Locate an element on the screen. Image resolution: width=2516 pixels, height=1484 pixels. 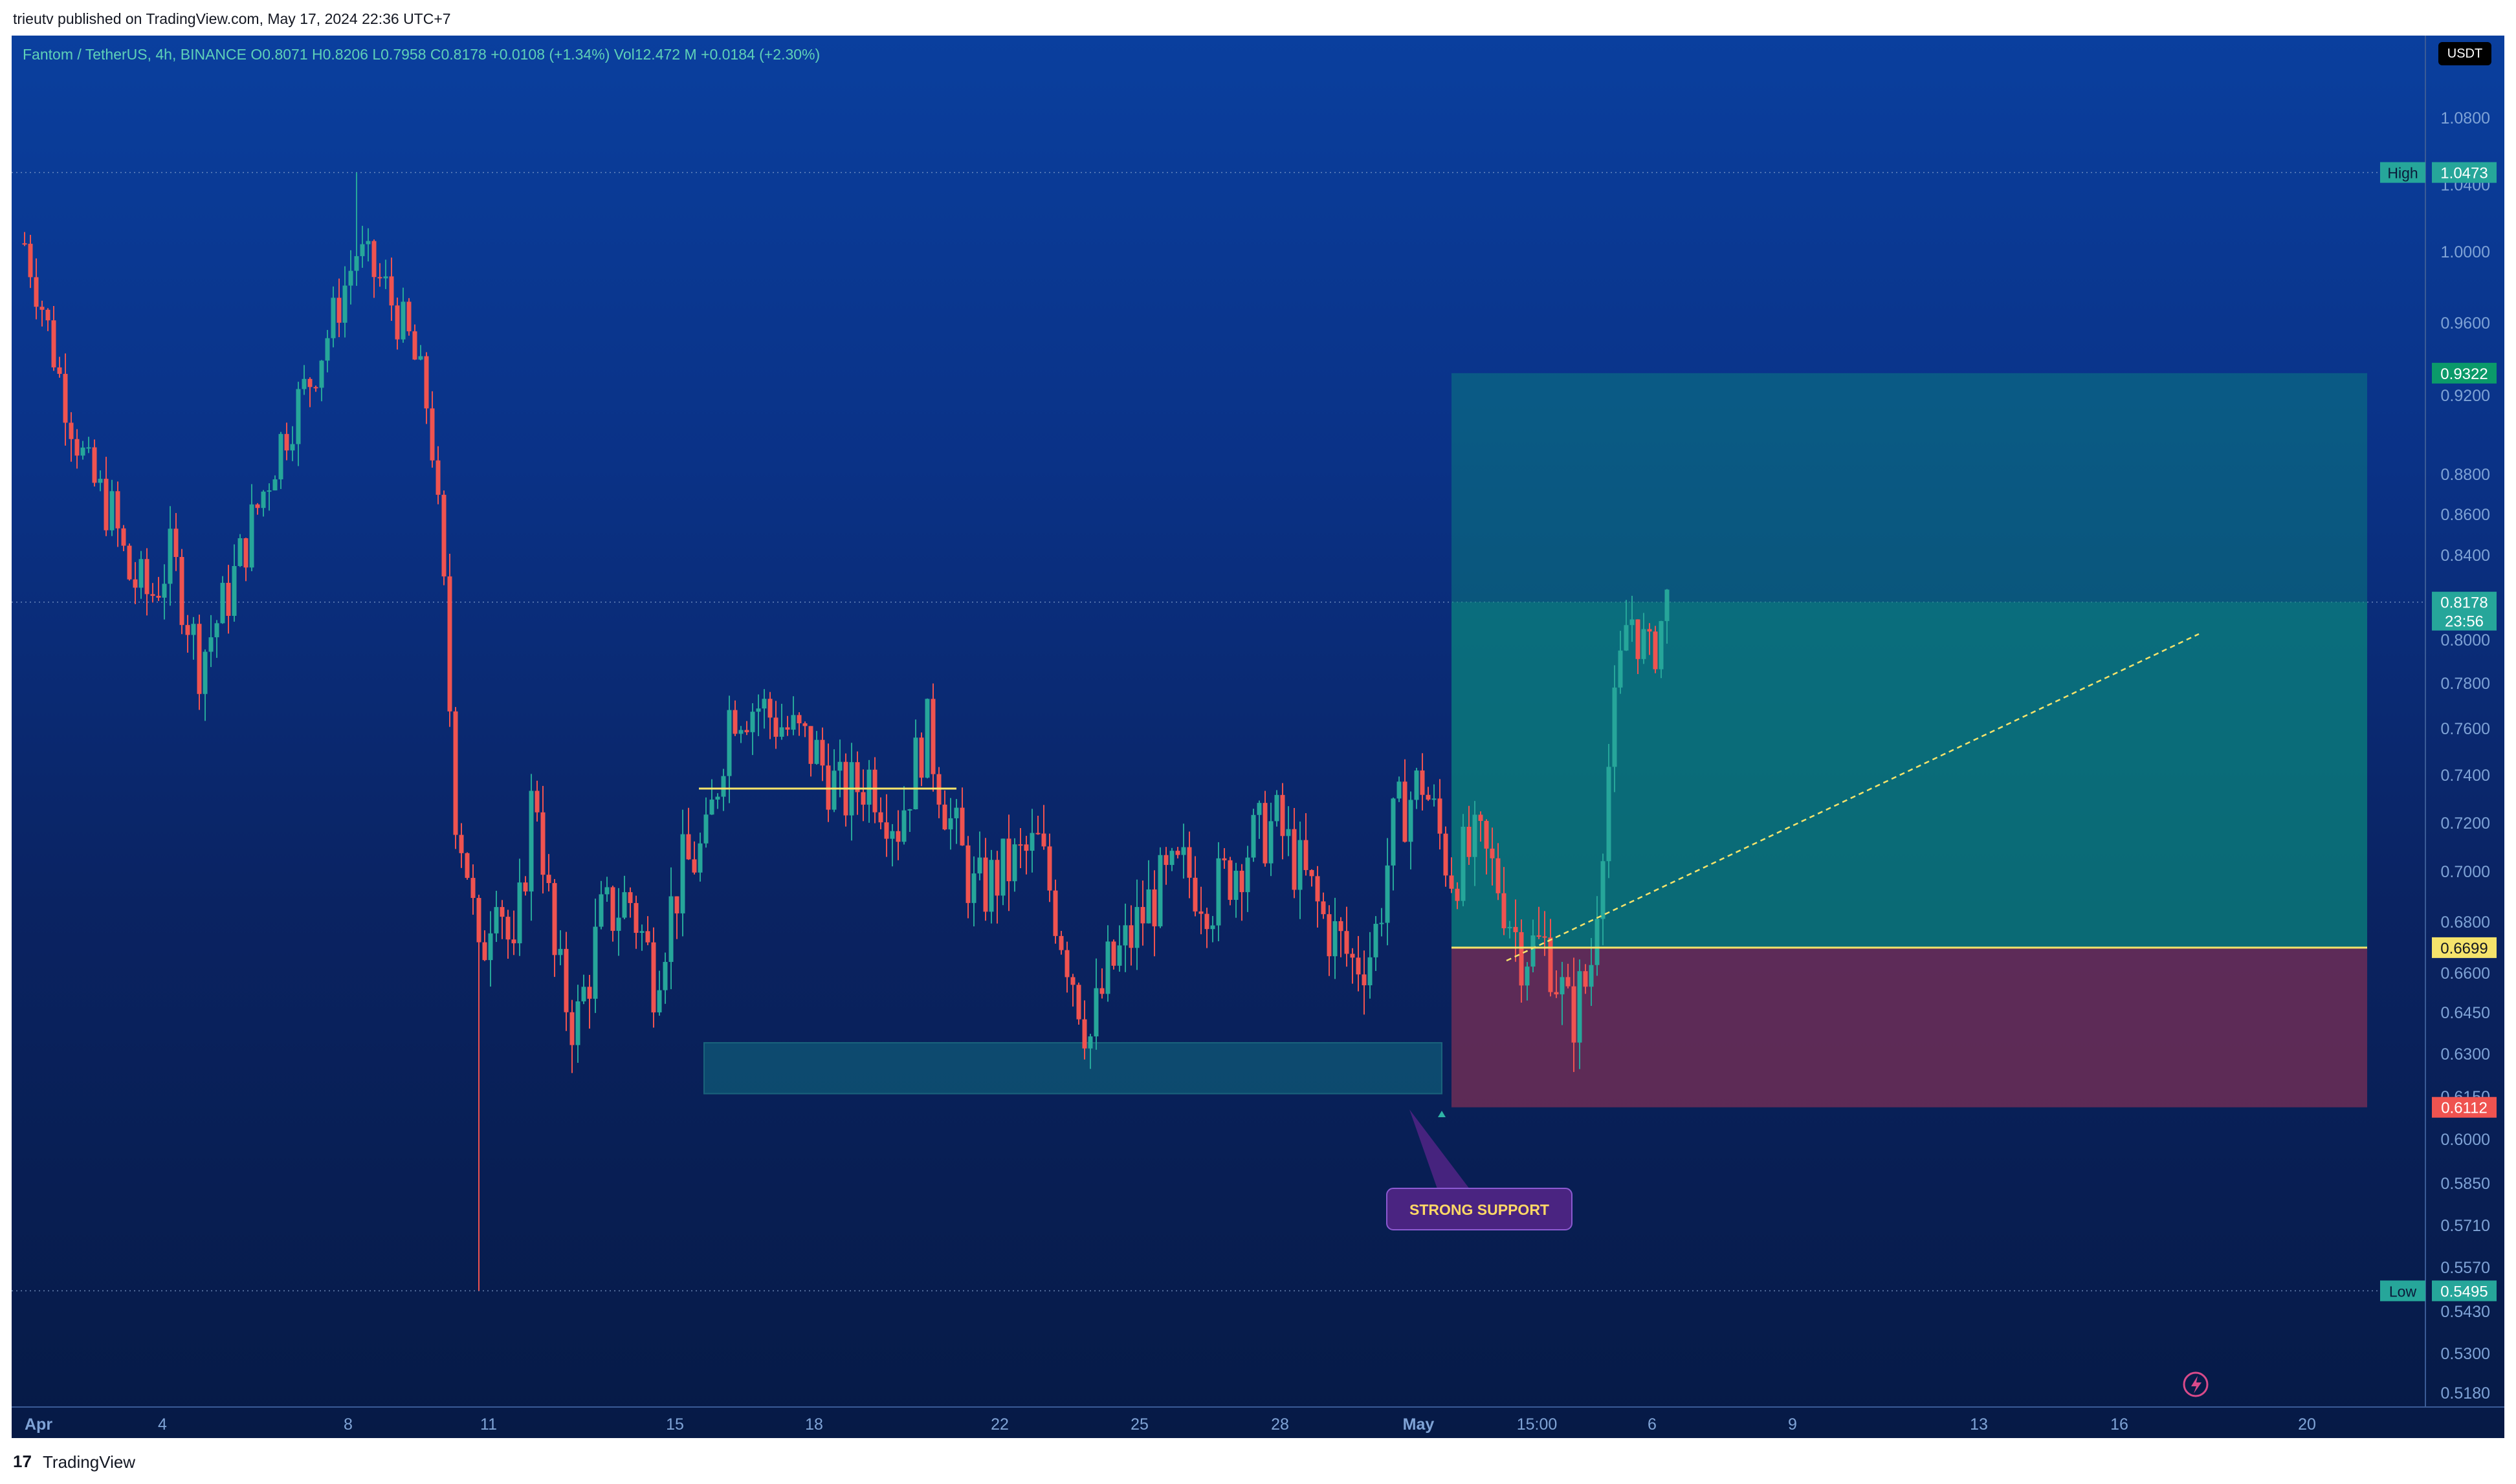
price-label-countdown: 23:56 is located at coordinates (2464, 622).